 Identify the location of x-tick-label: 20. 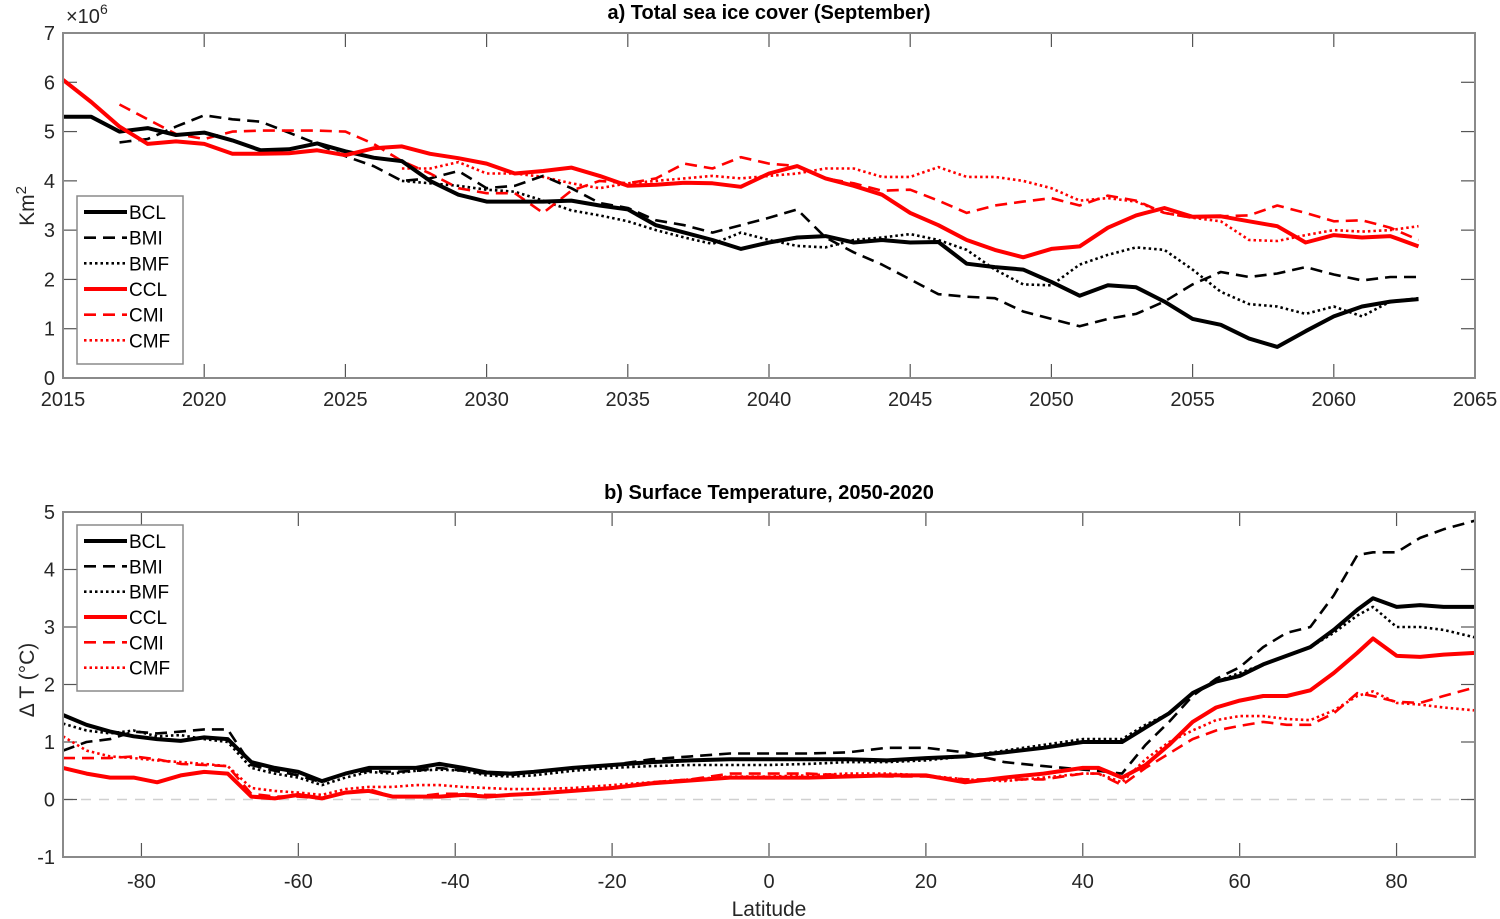
(926, 882).